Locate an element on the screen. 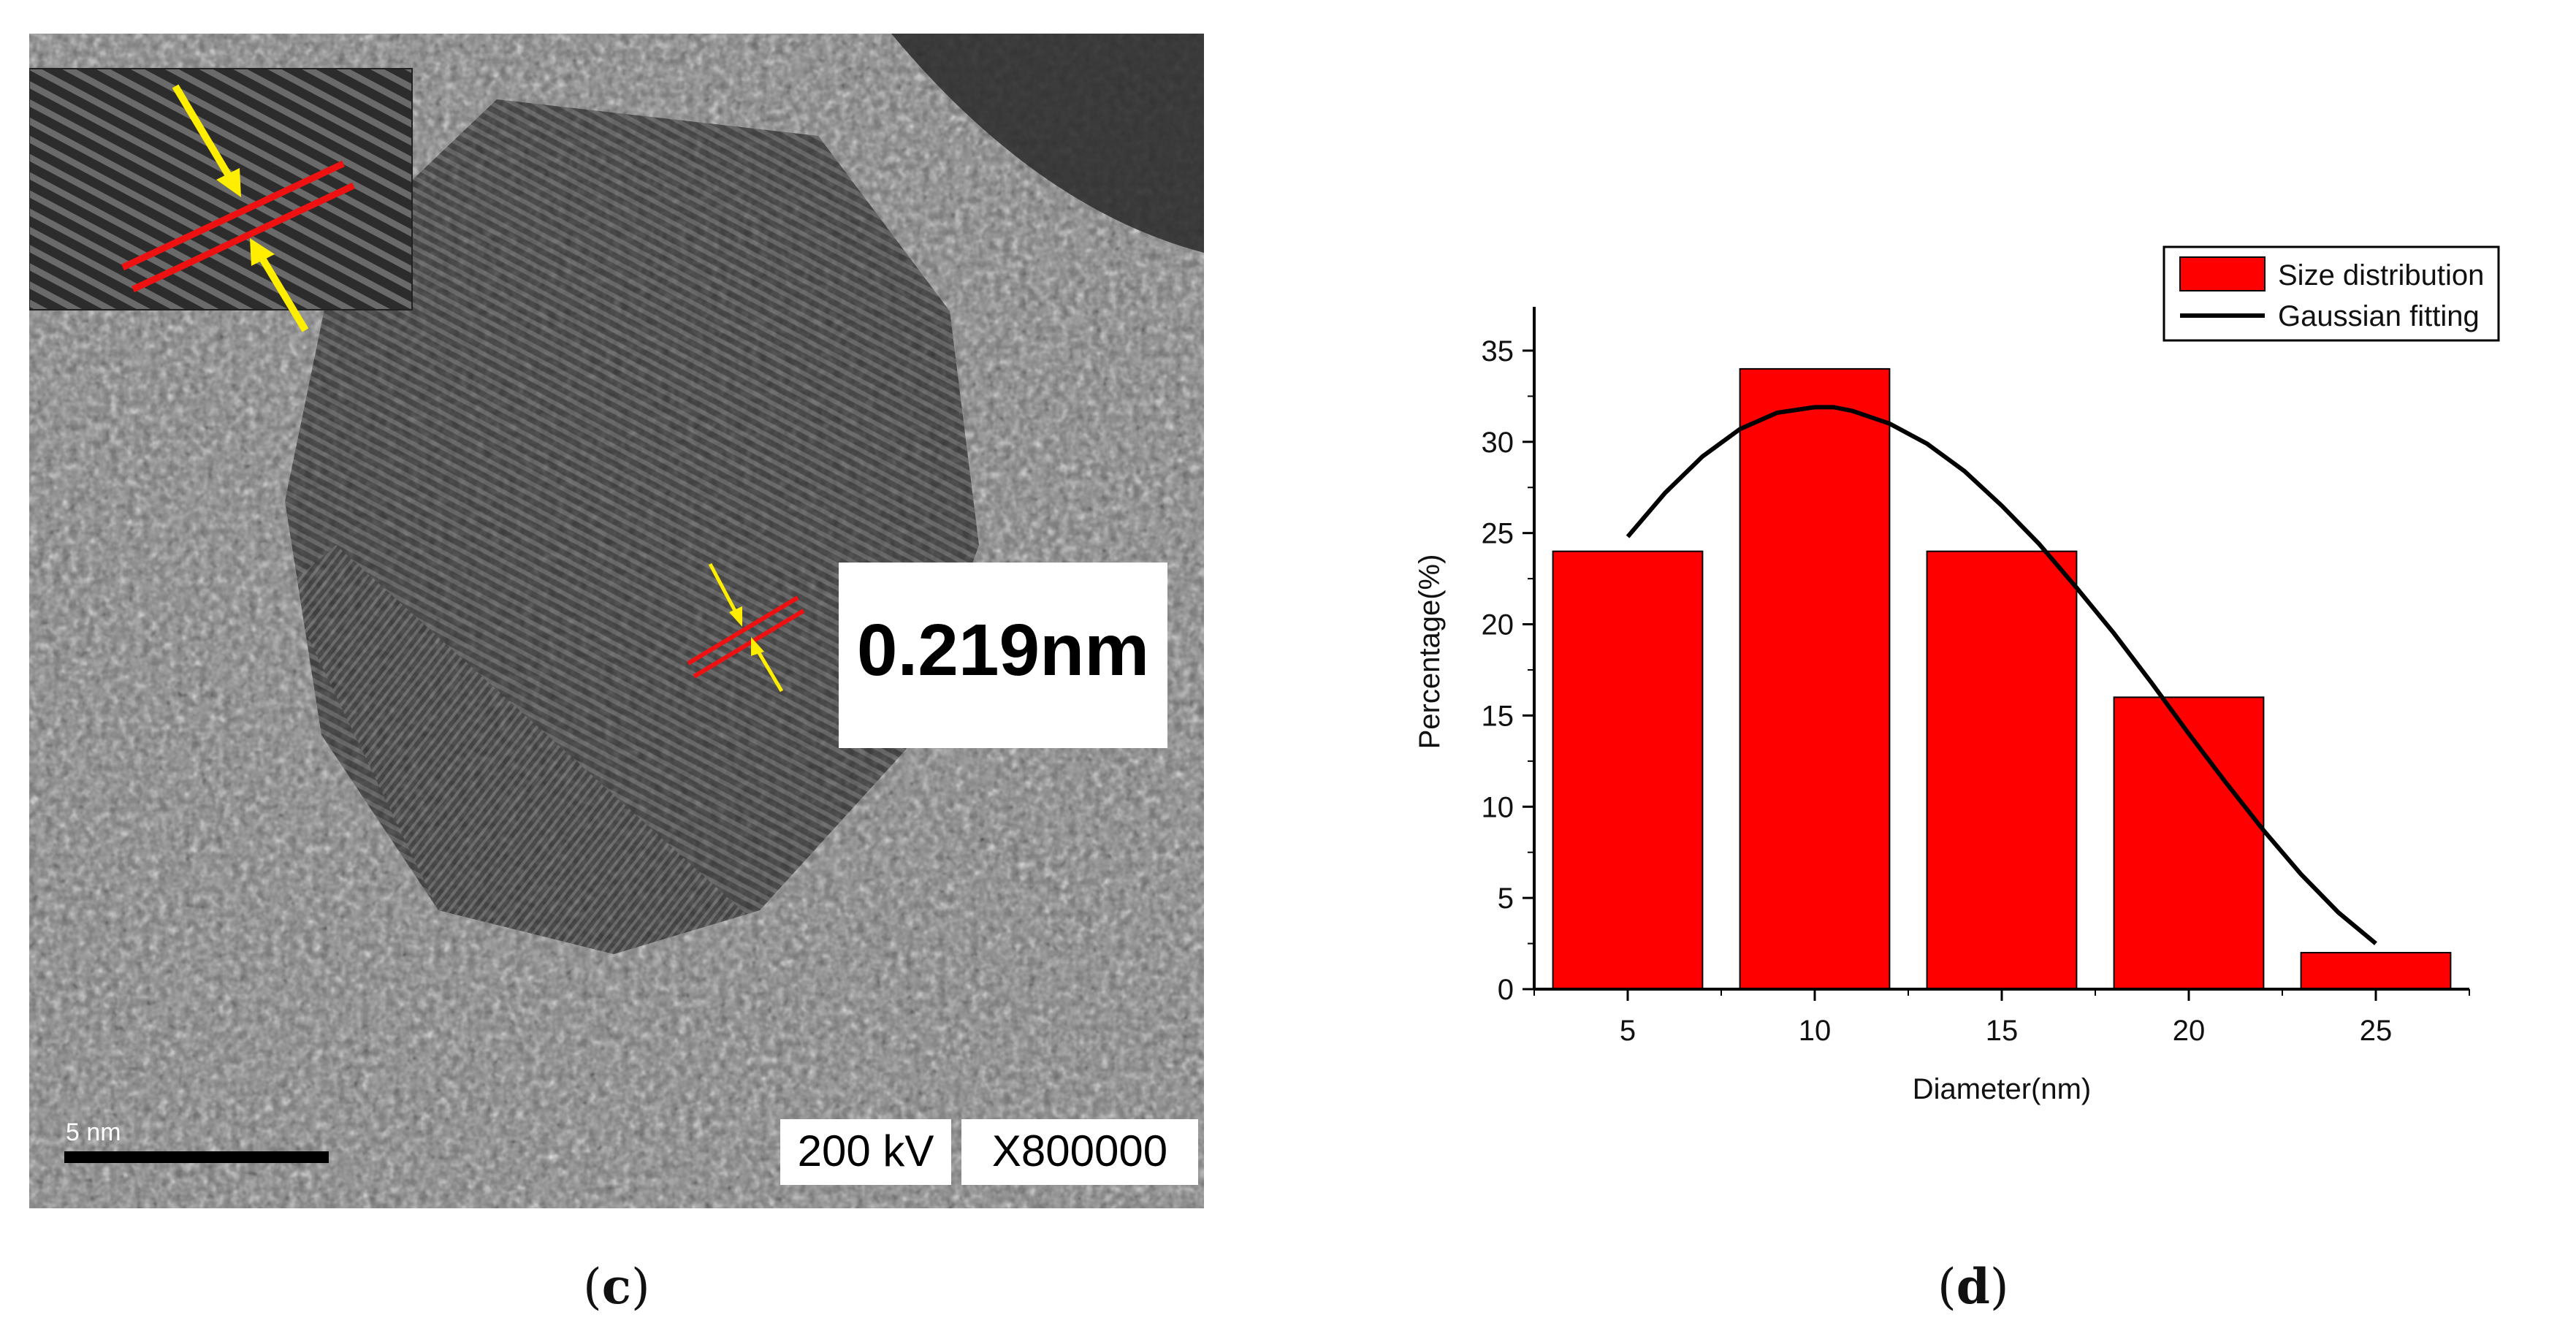 The image size is (2576, 1342). voltage-box is located at coordinates (866, 1152).